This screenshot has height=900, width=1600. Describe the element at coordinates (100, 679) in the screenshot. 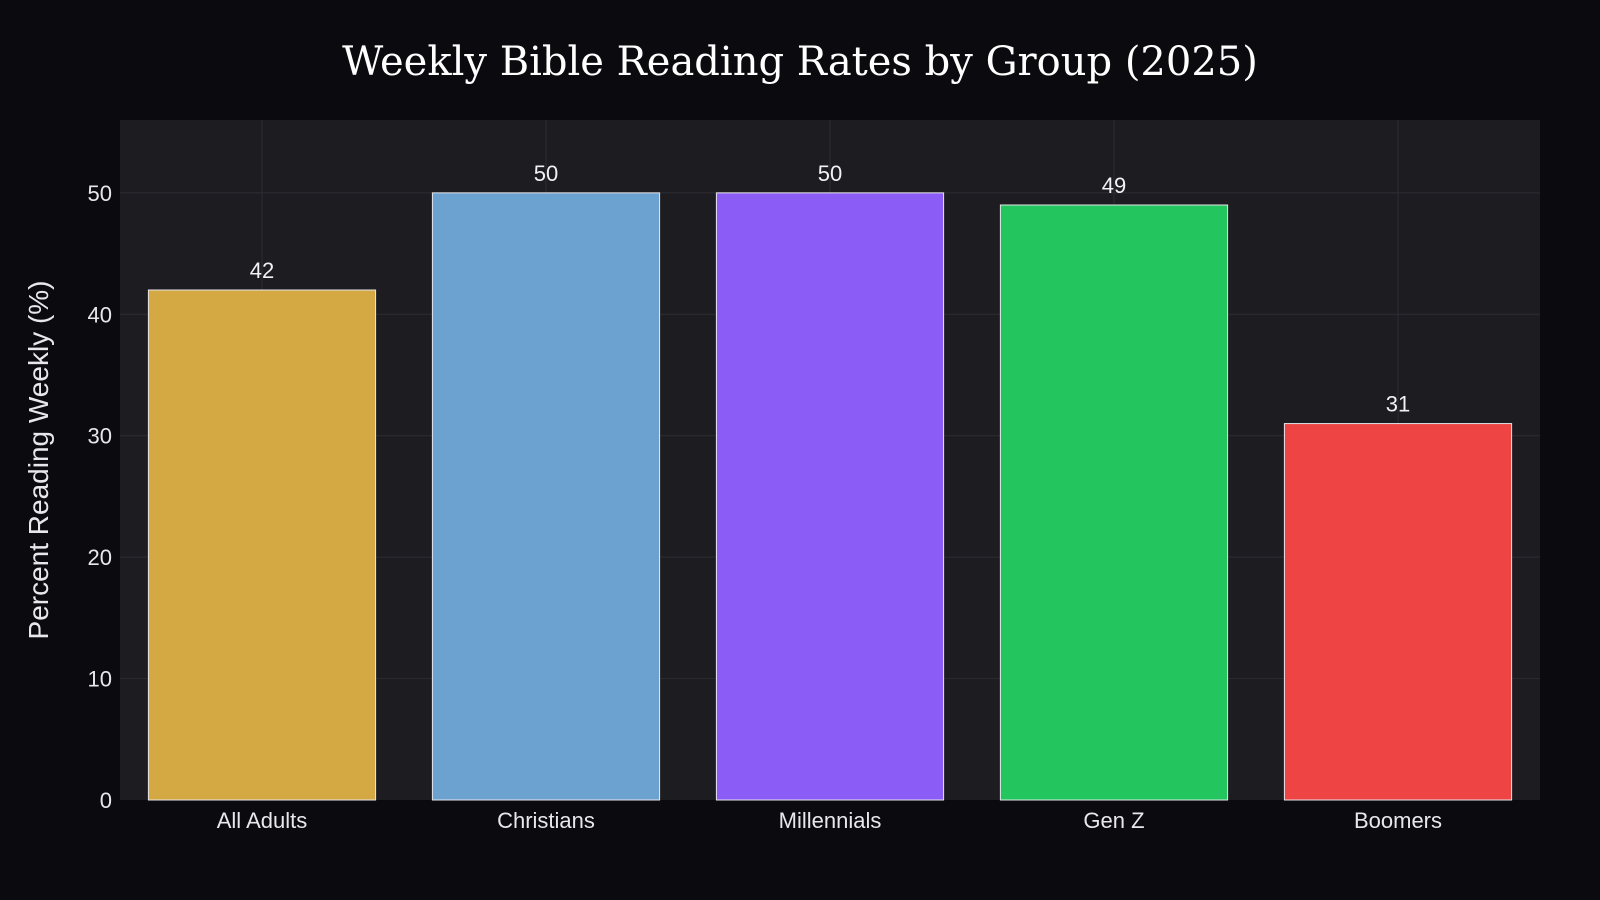

I see `y-tick-label: 10` at that location.